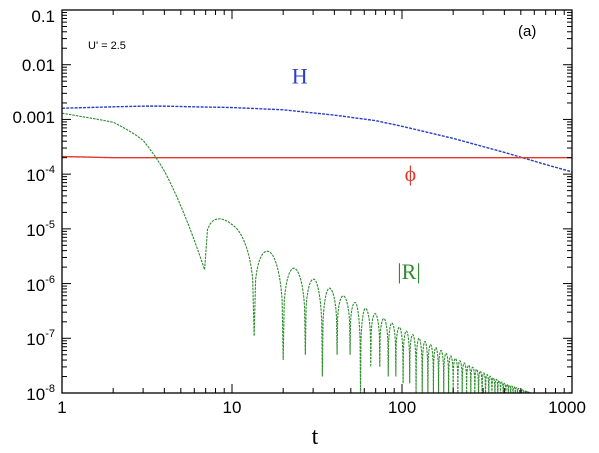 This screenshot has height=453, width=599. I want to click on curve-label-h: H, so click(300, 76).